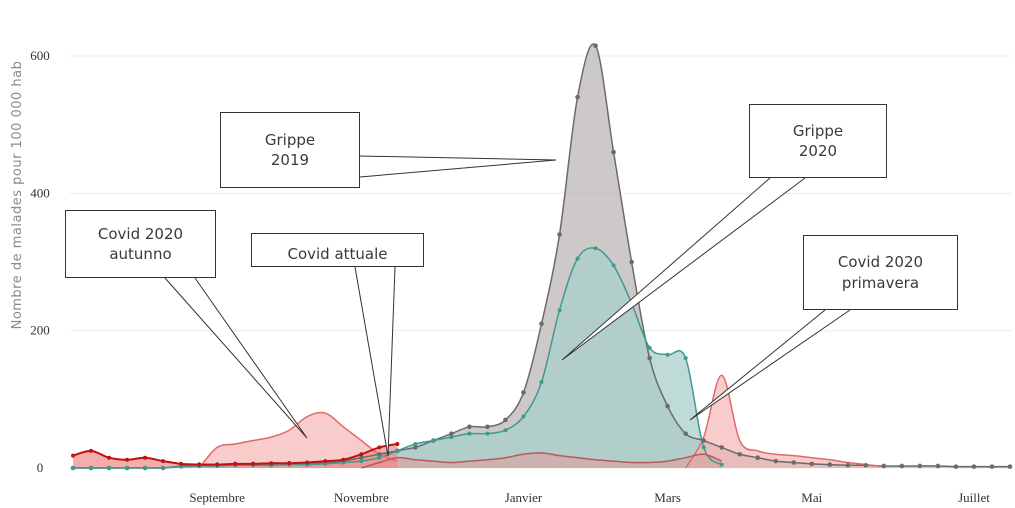  I want to click on y-axis-ticks: 0 200 400 600, so click(40, 261).